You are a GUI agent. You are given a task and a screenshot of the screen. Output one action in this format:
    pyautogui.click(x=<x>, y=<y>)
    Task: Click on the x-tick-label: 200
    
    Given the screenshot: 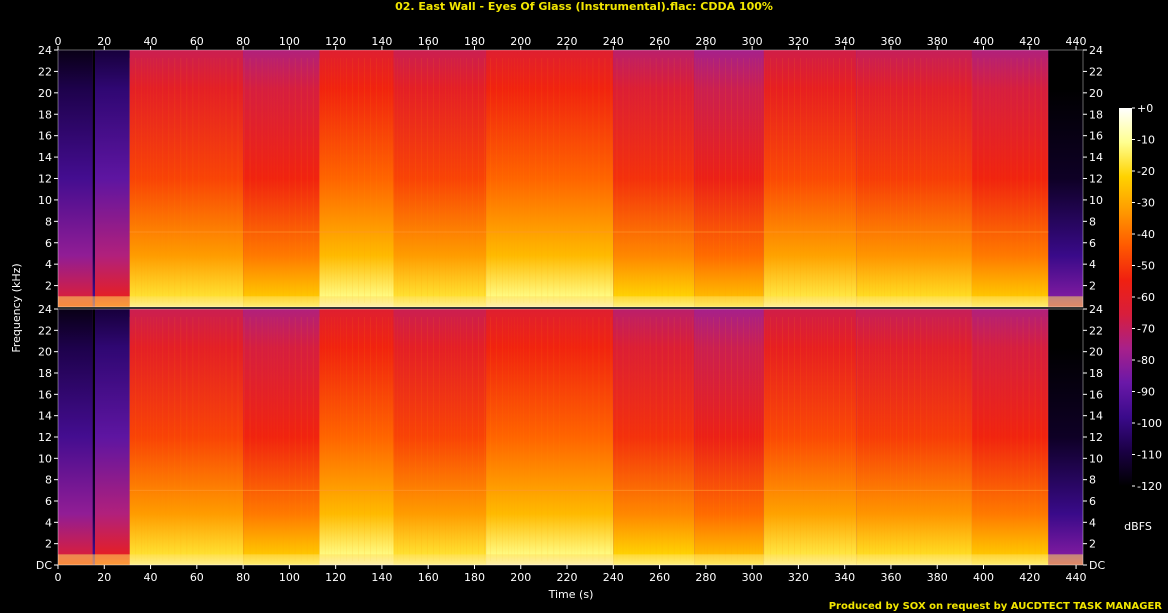 What is the action you would take?
    pyautogui.click(x=520, y=577)
    